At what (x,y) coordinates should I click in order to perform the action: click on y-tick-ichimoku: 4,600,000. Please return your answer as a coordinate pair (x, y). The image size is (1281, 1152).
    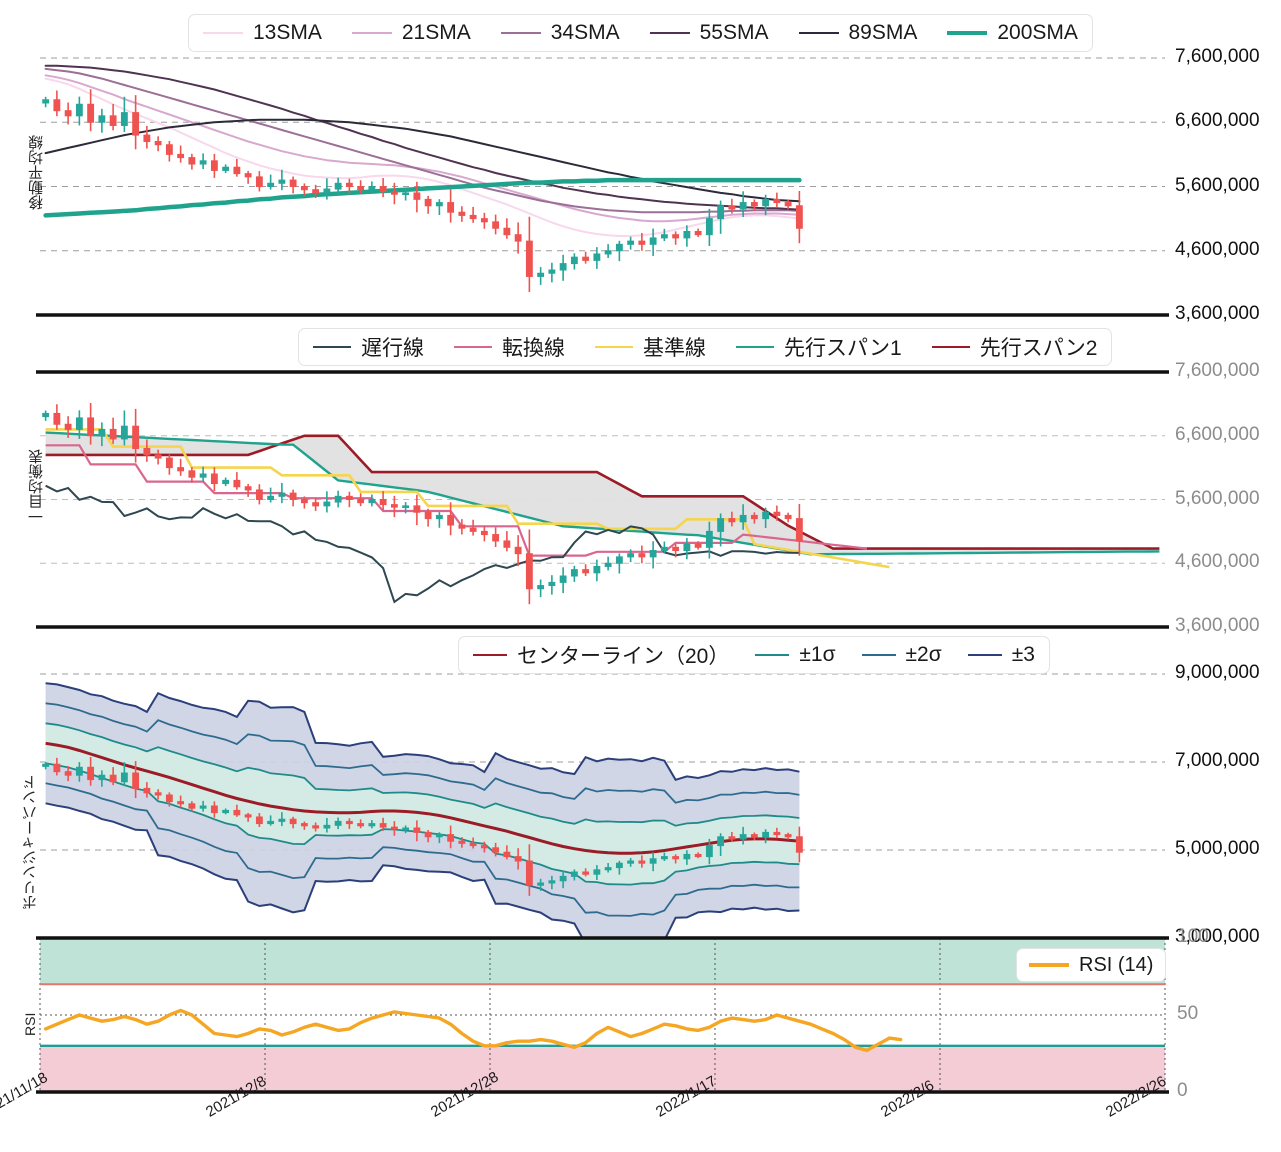
    Looking at the image, I should click on (1217, 562).